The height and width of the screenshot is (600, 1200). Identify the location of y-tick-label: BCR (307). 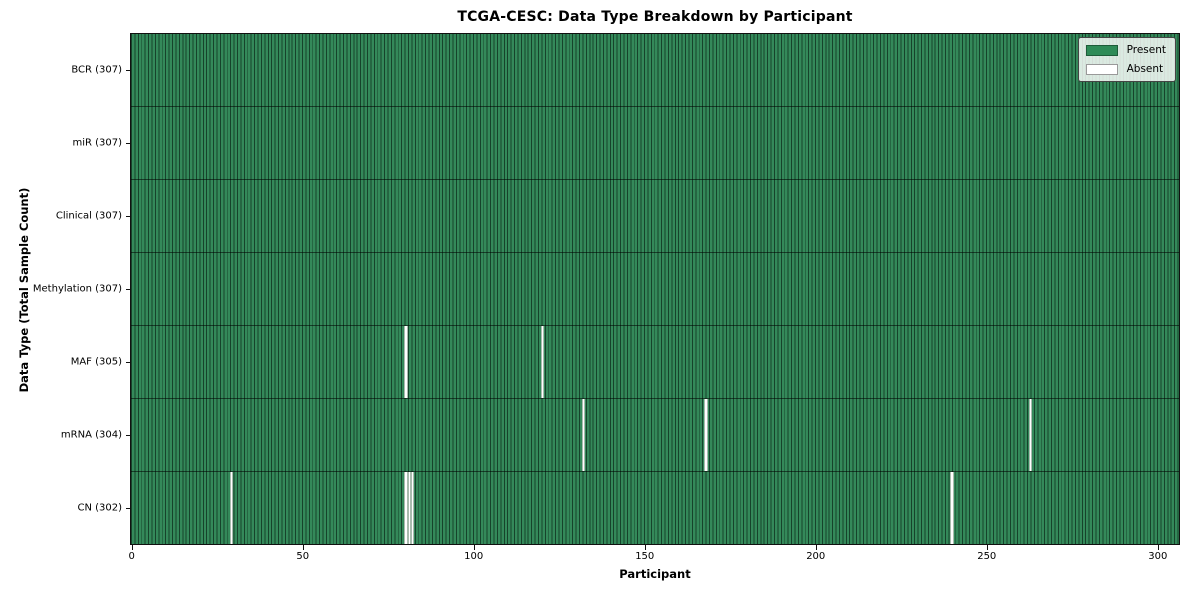
(96, 70).